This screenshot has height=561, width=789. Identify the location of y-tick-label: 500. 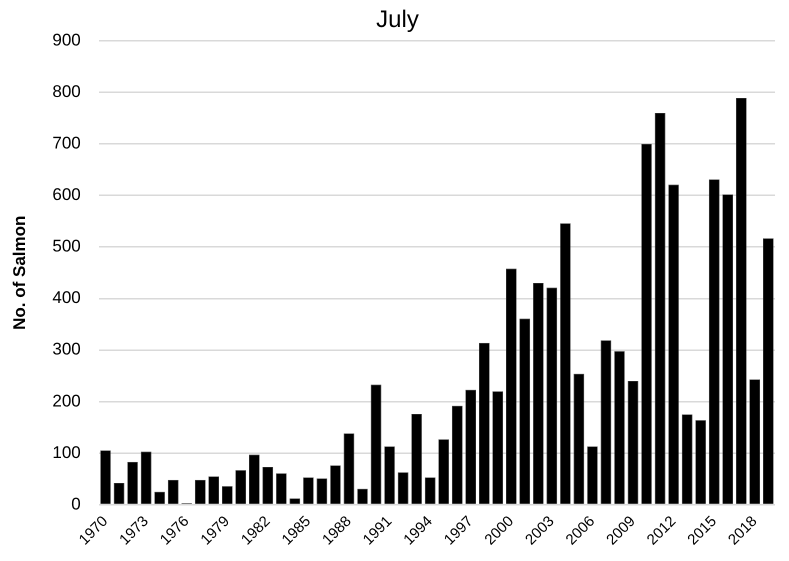
(66, 246).